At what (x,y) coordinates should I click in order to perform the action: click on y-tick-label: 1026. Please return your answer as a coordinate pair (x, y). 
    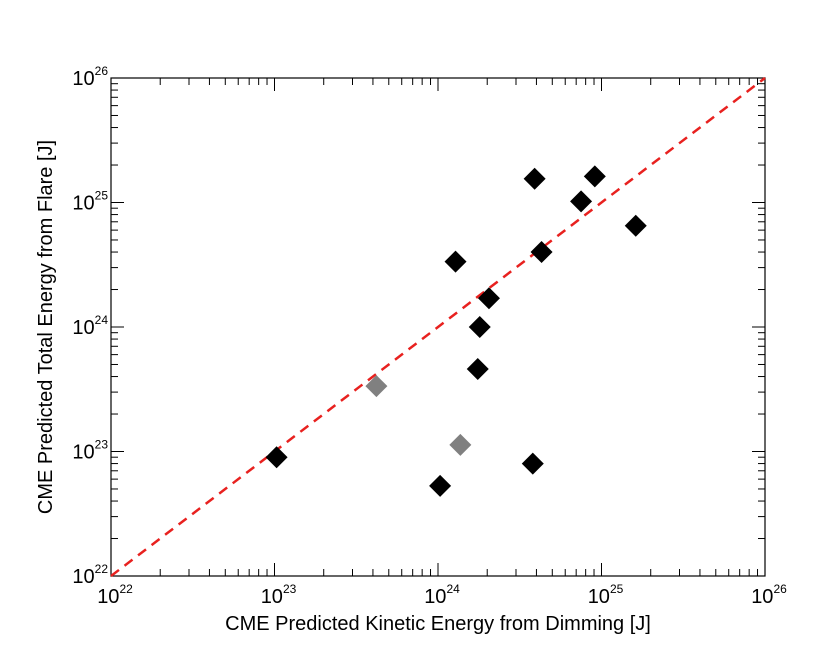
    Looking at the image, I should click on (90, 77).